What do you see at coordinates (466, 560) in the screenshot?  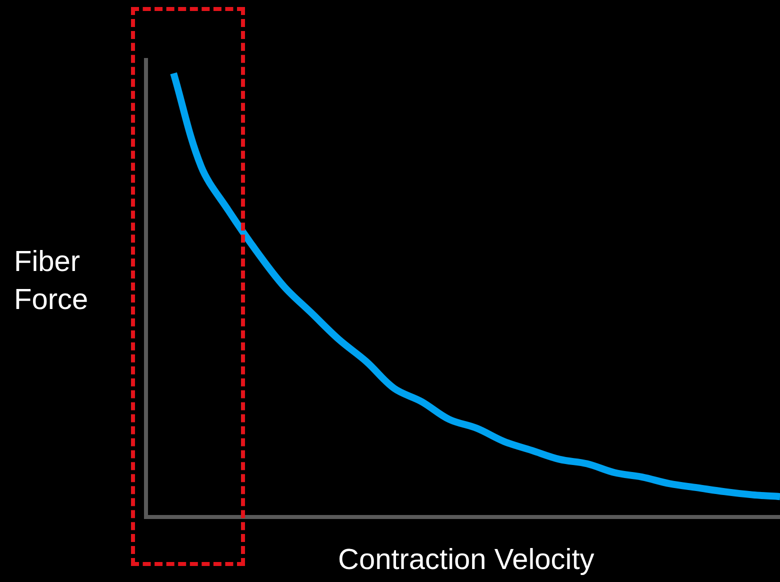 I see `x-axis-title: Contraction Velocity` at bounding box center [466, 560].